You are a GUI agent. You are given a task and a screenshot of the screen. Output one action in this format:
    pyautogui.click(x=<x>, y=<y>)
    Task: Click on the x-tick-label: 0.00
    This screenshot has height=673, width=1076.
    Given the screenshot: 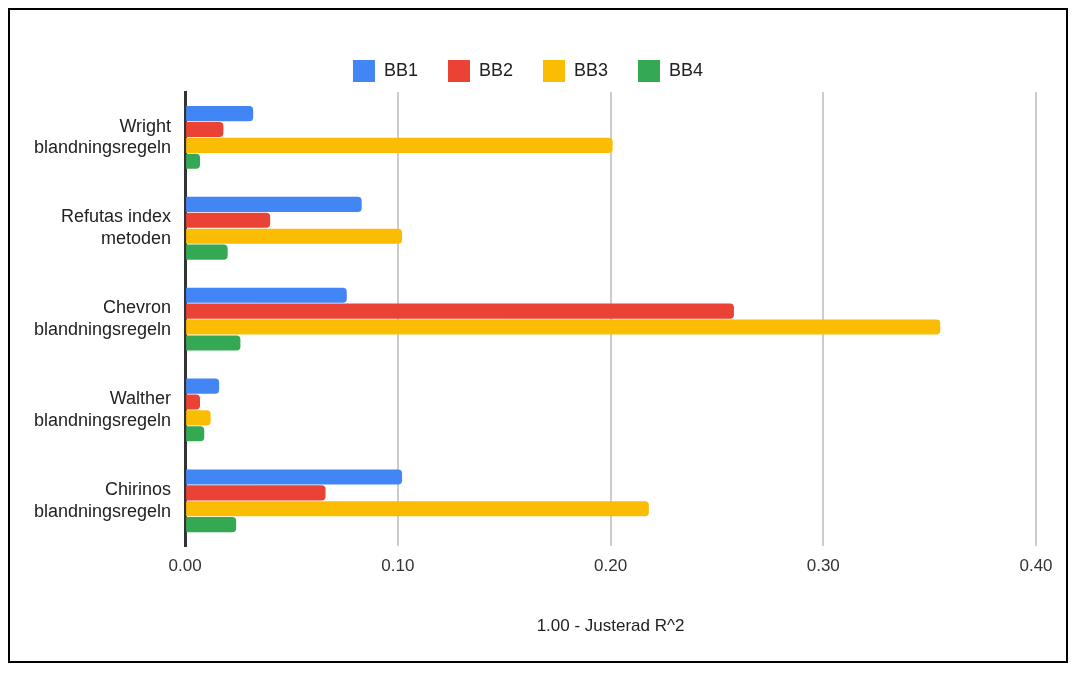 What is the action you would take?
    pyautogui.click(x=185, y=566)
    